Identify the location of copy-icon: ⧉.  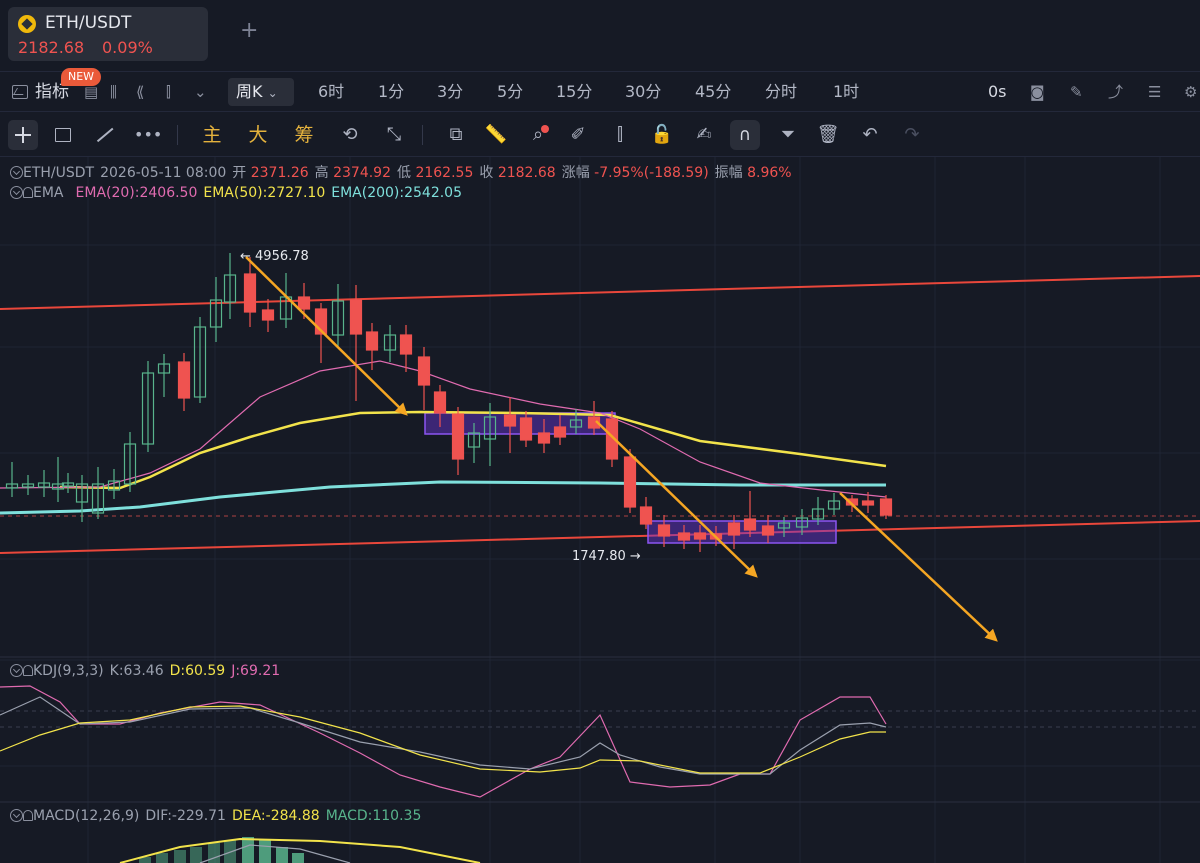
(456, 134).